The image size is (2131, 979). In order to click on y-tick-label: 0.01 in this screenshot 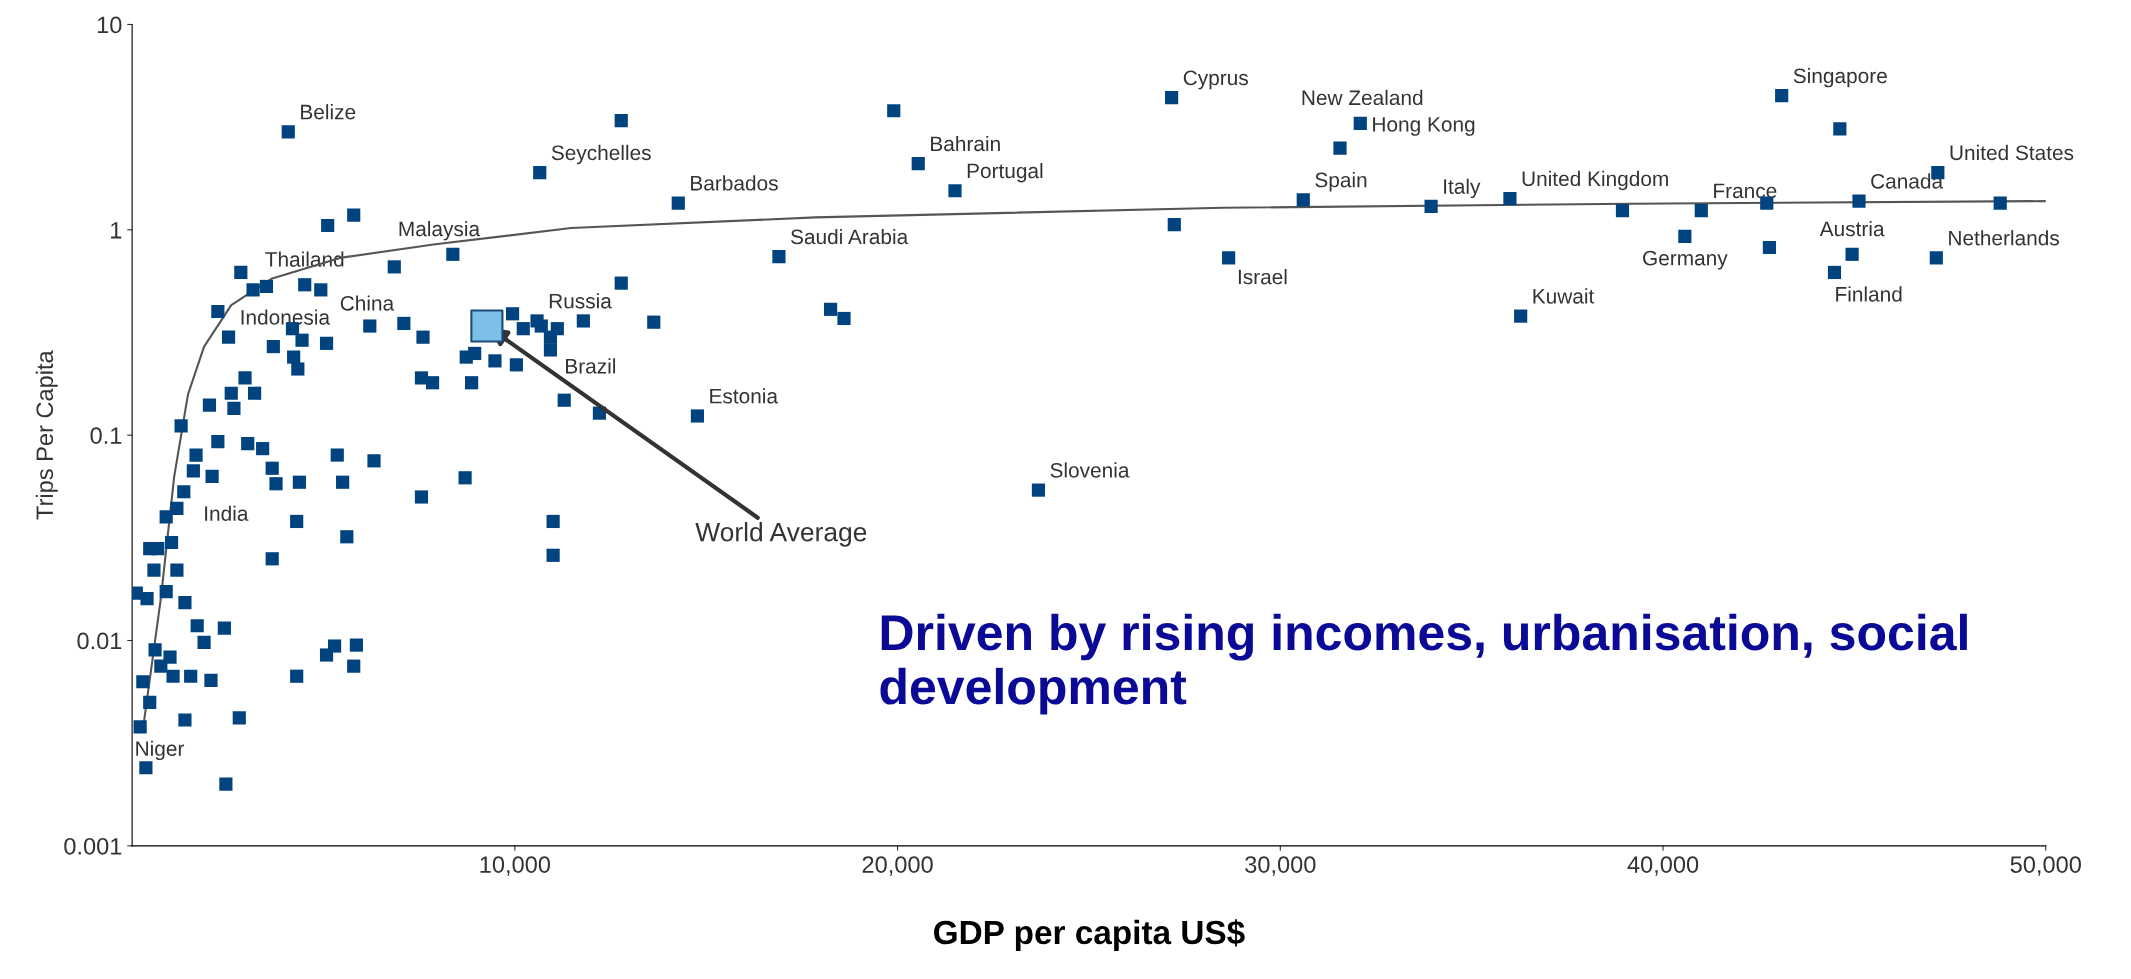, I will do `click(99, 641)`.